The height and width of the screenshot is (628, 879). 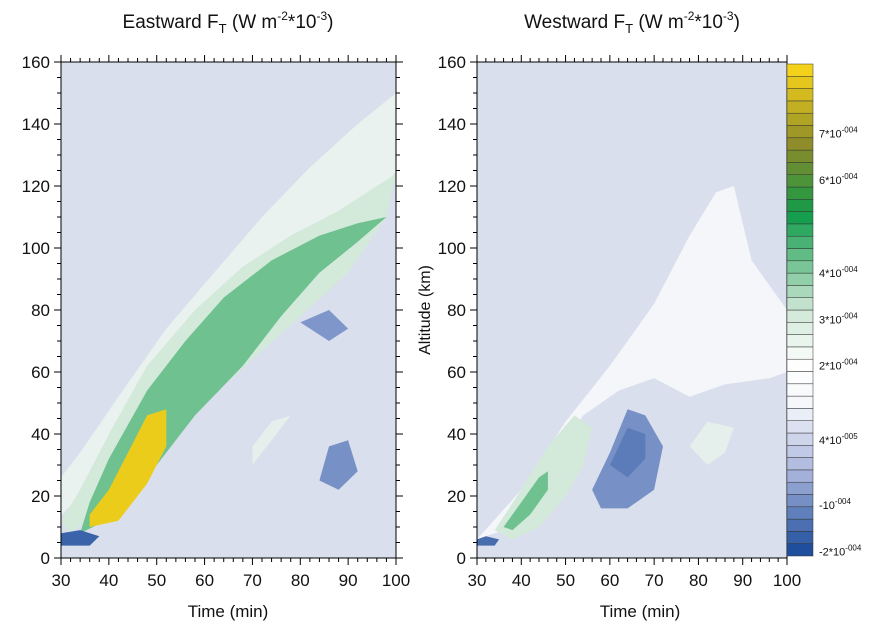 I want to click on colorbar-label: -10-004, so click(x=835, y=504).